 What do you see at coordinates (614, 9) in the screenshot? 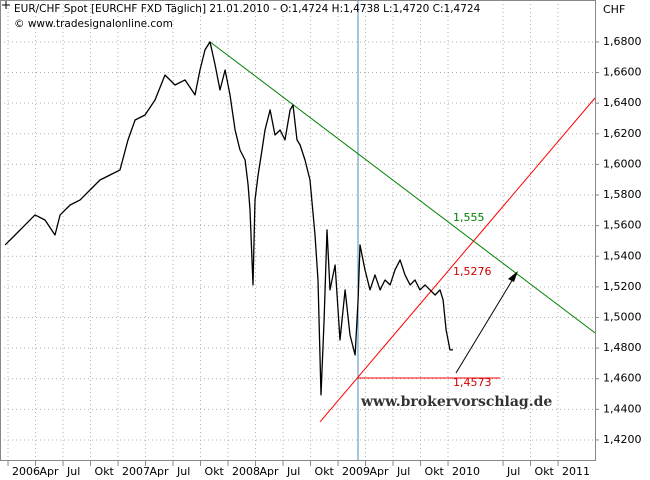
I see `y-axis-label: CHF` at bounding box center [614, 9].